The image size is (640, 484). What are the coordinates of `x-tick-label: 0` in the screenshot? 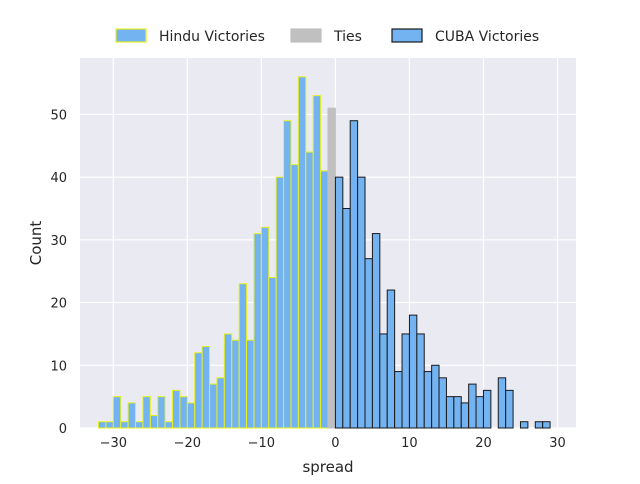 It's located at (335, 443).